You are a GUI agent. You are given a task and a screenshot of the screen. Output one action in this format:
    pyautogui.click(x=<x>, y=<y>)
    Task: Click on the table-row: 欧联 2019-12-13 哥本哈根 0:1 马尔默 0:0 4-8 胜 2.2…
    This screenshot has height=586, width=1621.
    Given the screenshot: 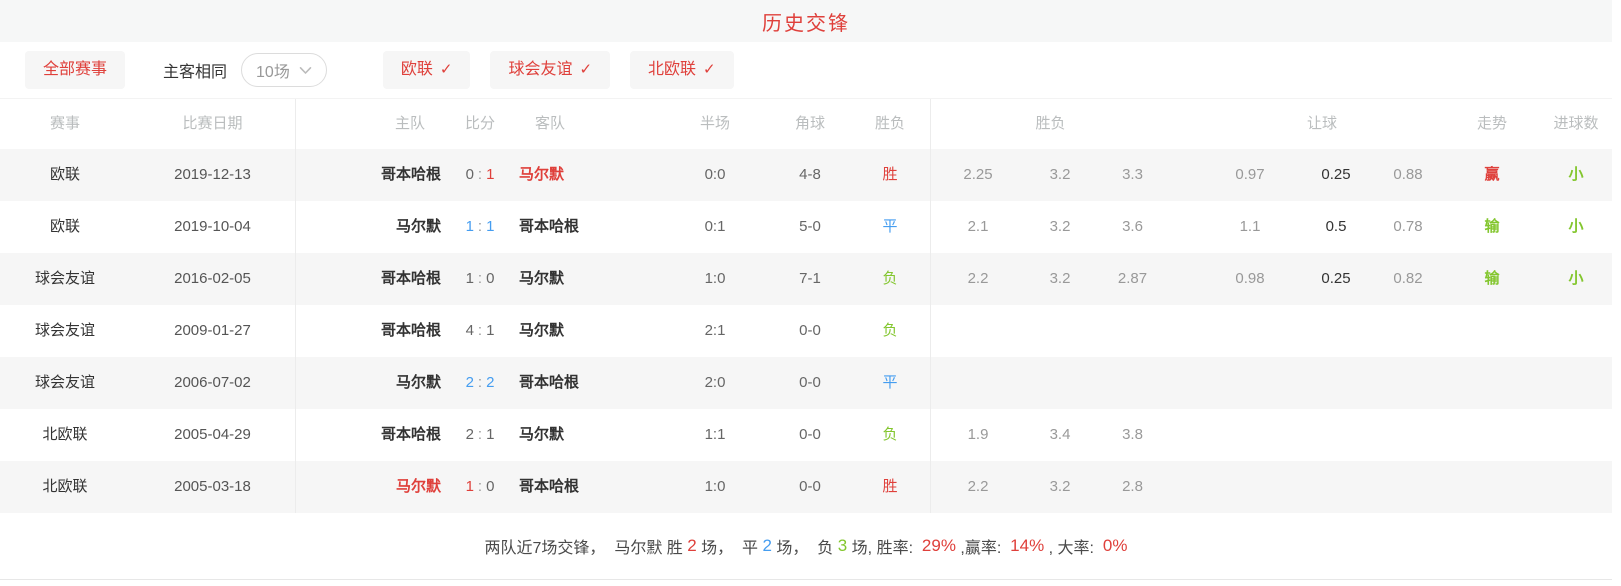 What is the action you would take?
    pyautogui.click(x=806, y=175)
    